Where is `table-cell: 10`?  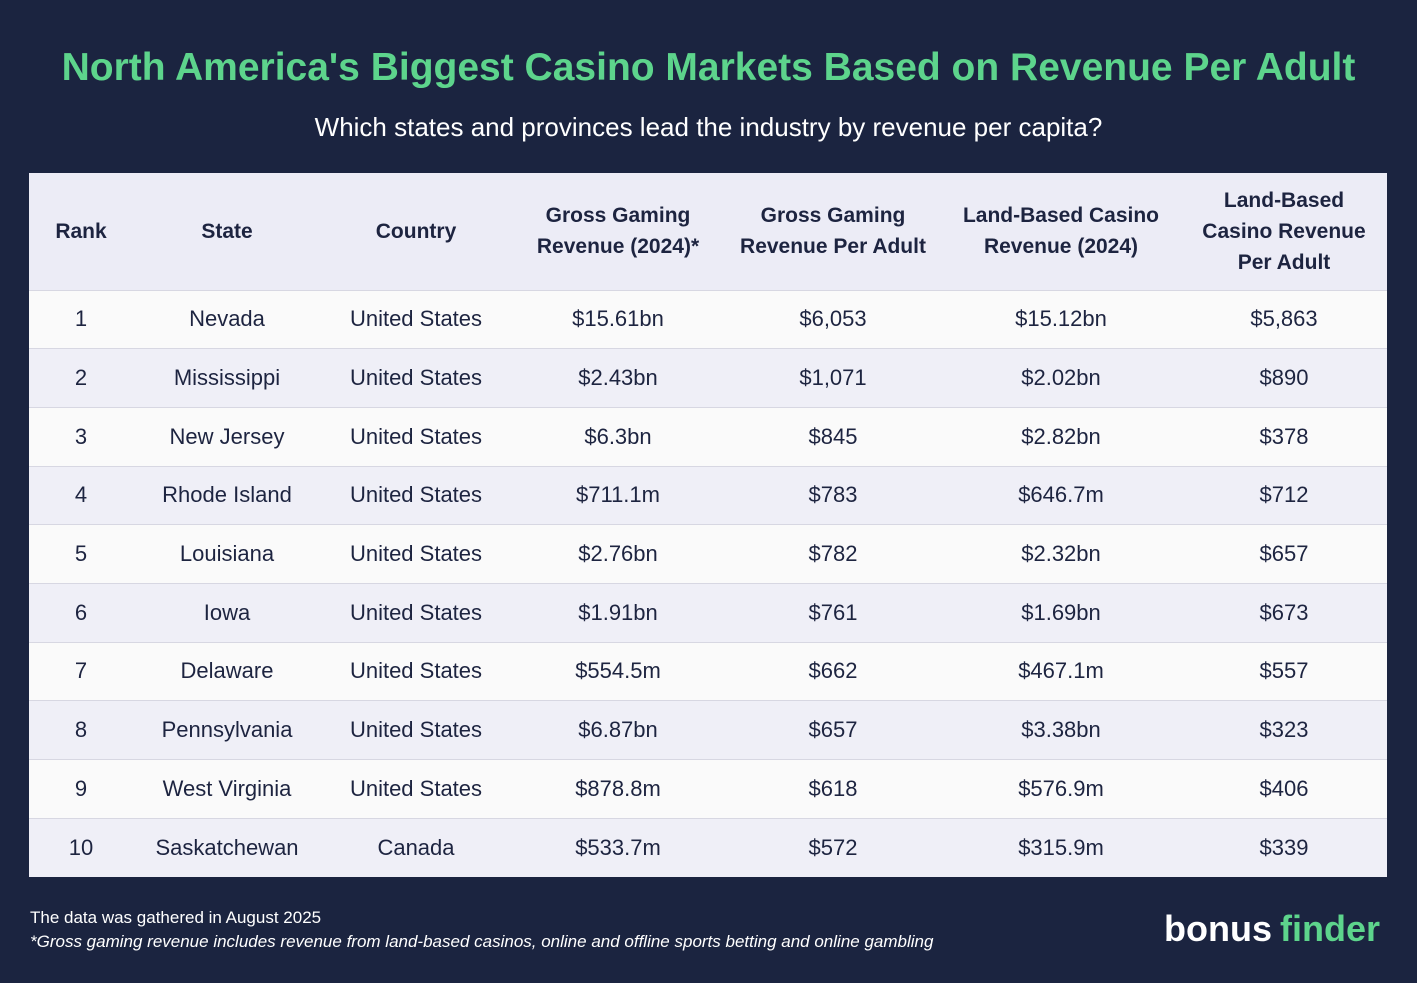
table-cell: 10 is located at coordinates (81, 847).